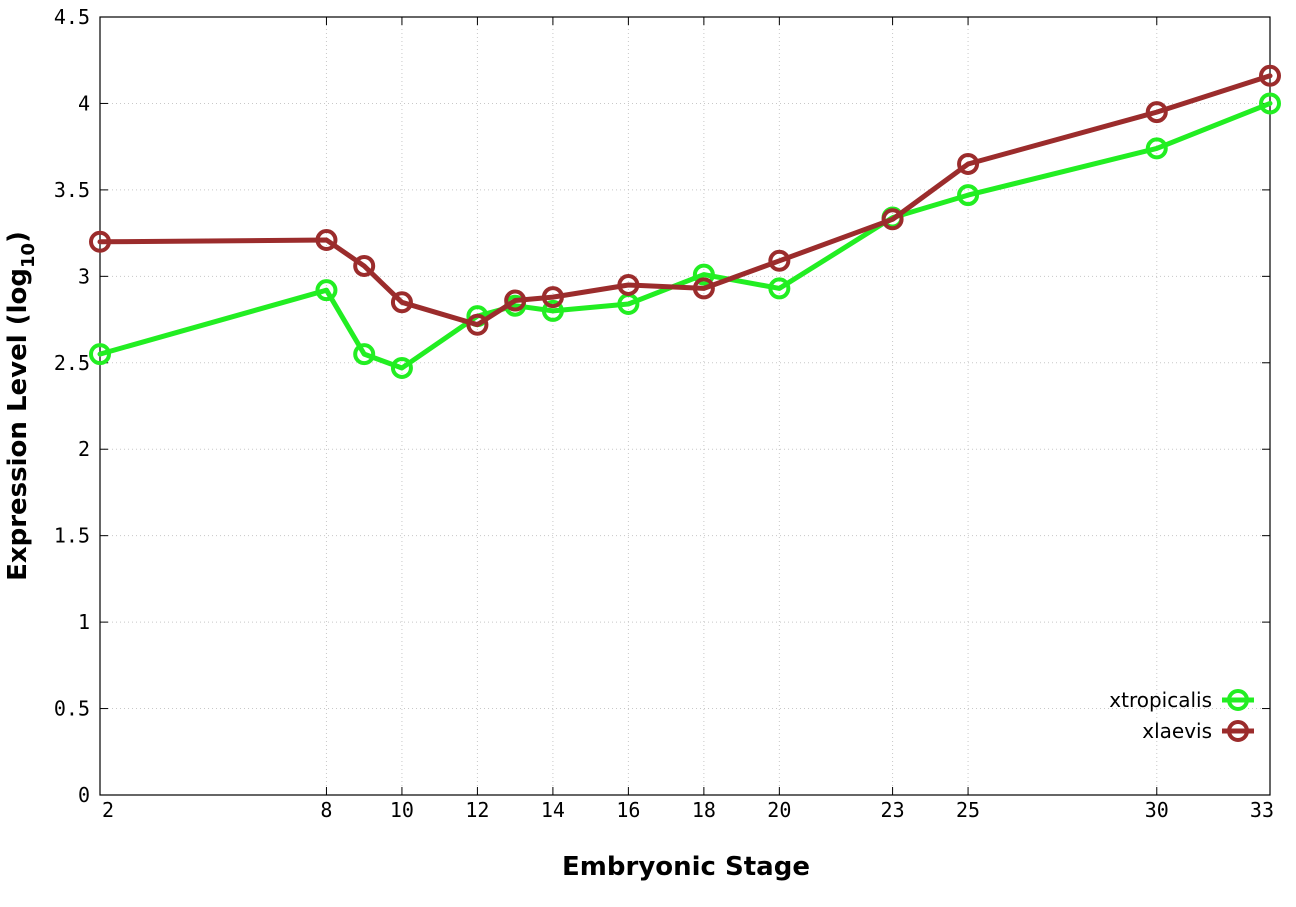 Image resolution: width=1296 pixels, height=907 pixels. Describe the element at coordinates (1160, 700) in the screenshot. I see `legend-label-xtropicalis: xtropicalis` at that location.